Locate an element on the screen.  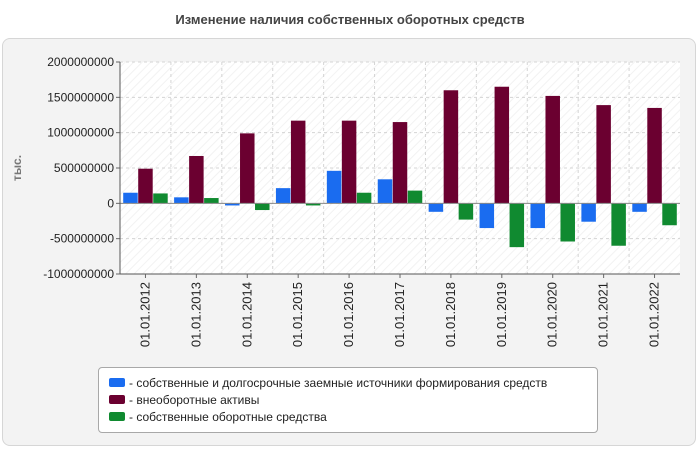
legend-swatch-sources is located at coordinates (117, 382).